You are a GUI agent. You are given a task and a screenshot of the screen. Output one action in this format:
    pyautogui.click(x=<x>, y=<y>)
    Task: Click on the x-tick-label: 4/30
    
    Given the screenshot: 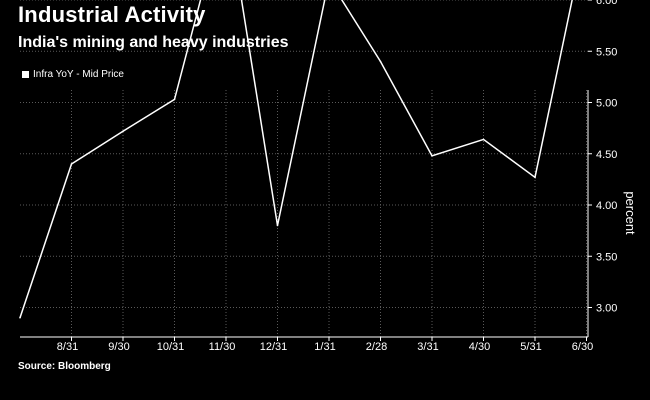 What is the action you would take?
    pyautogui.click(x=479, y=347)
    